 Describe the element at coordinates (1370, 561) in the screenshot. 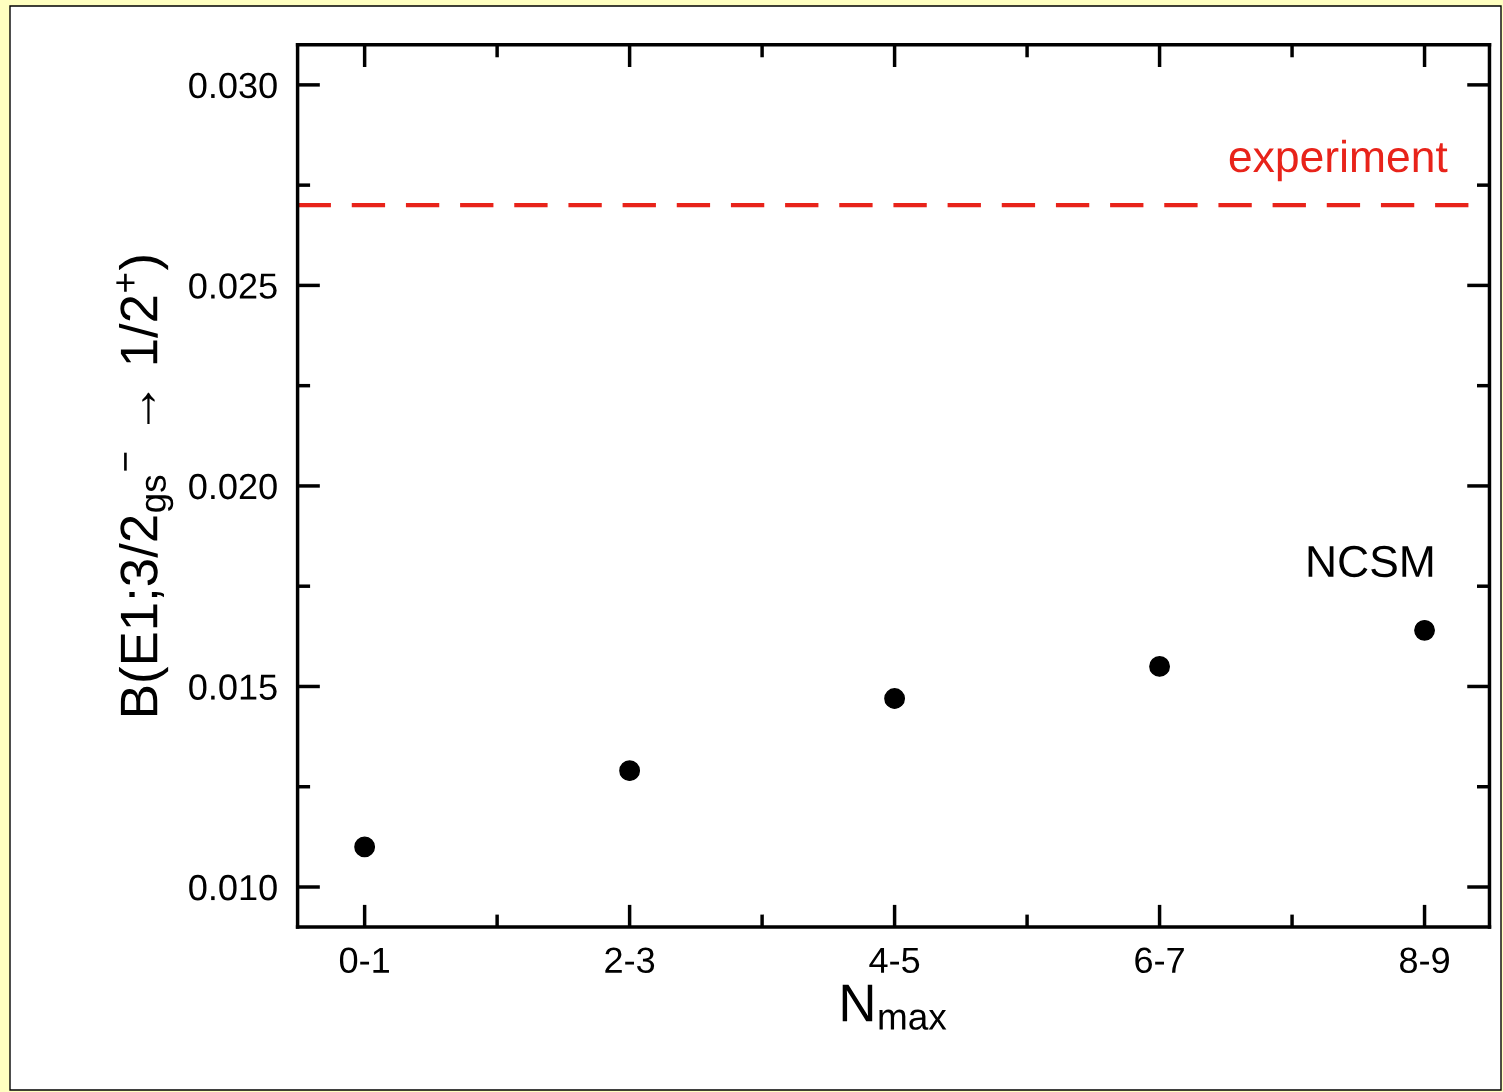

I see `annotation: NCSM` at that location.